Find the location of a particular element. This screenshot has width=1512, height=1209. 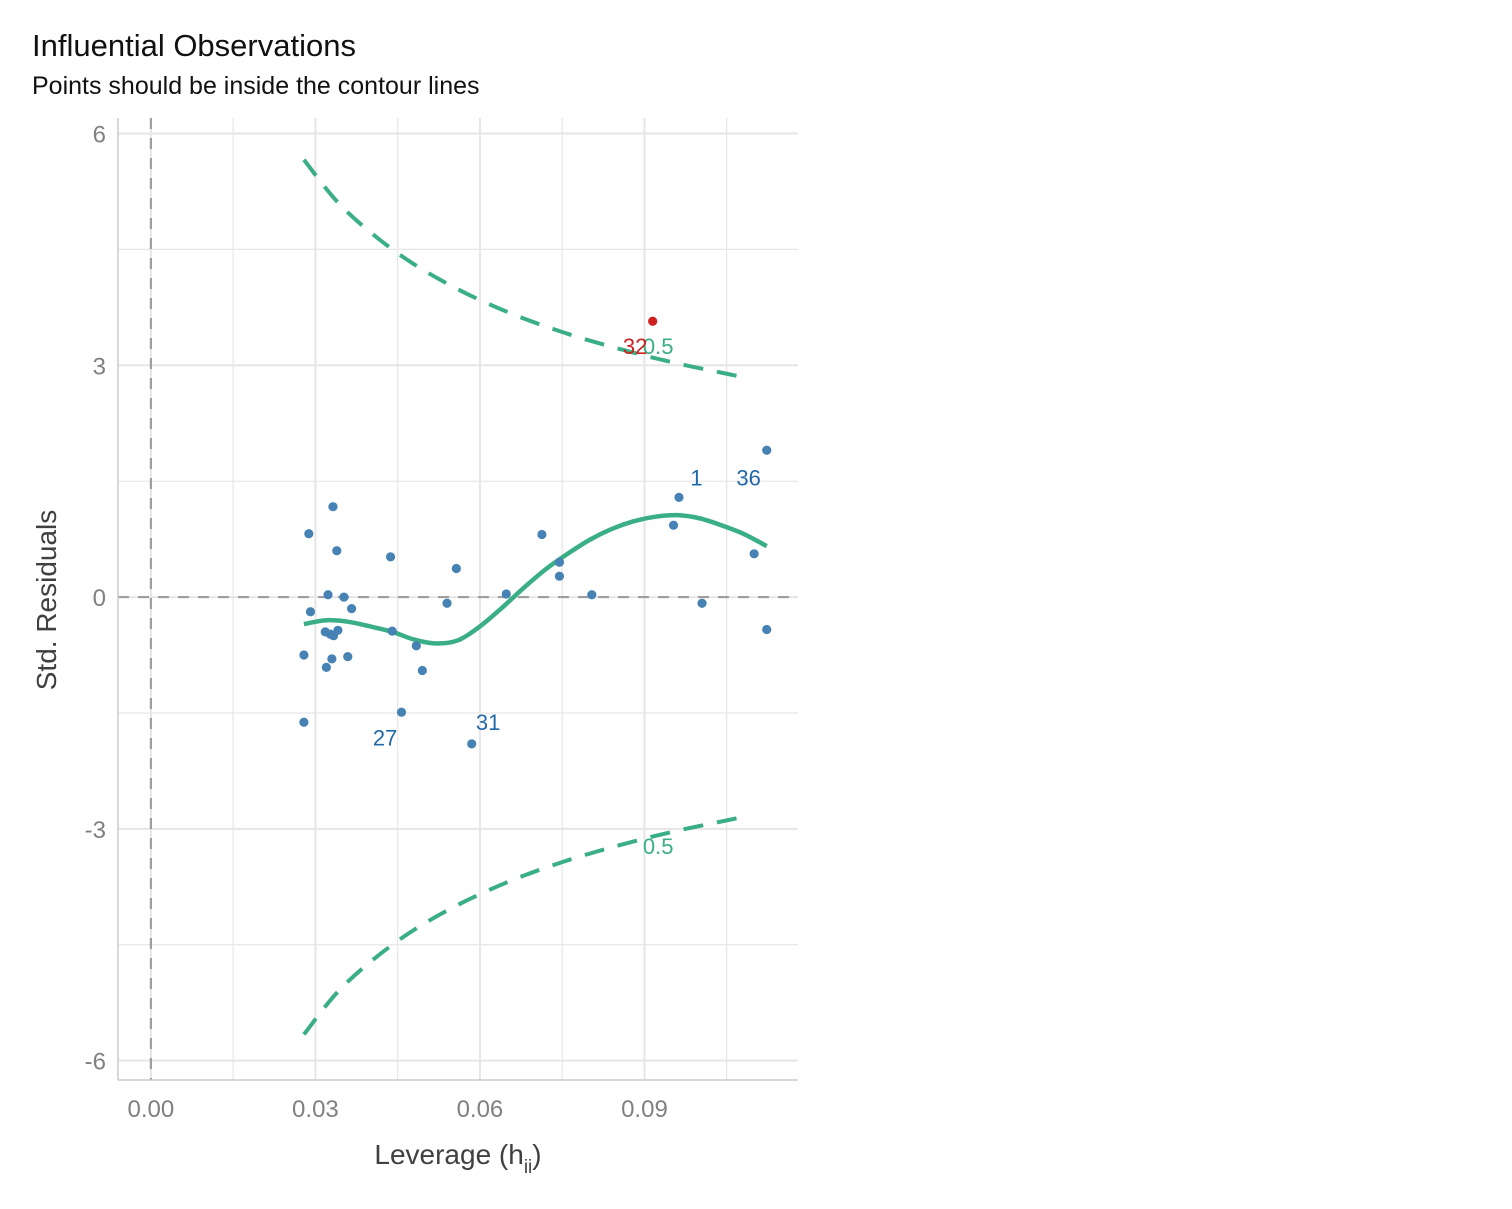

x-tick-label: 0.09 is located at coordinates (644, 1109).